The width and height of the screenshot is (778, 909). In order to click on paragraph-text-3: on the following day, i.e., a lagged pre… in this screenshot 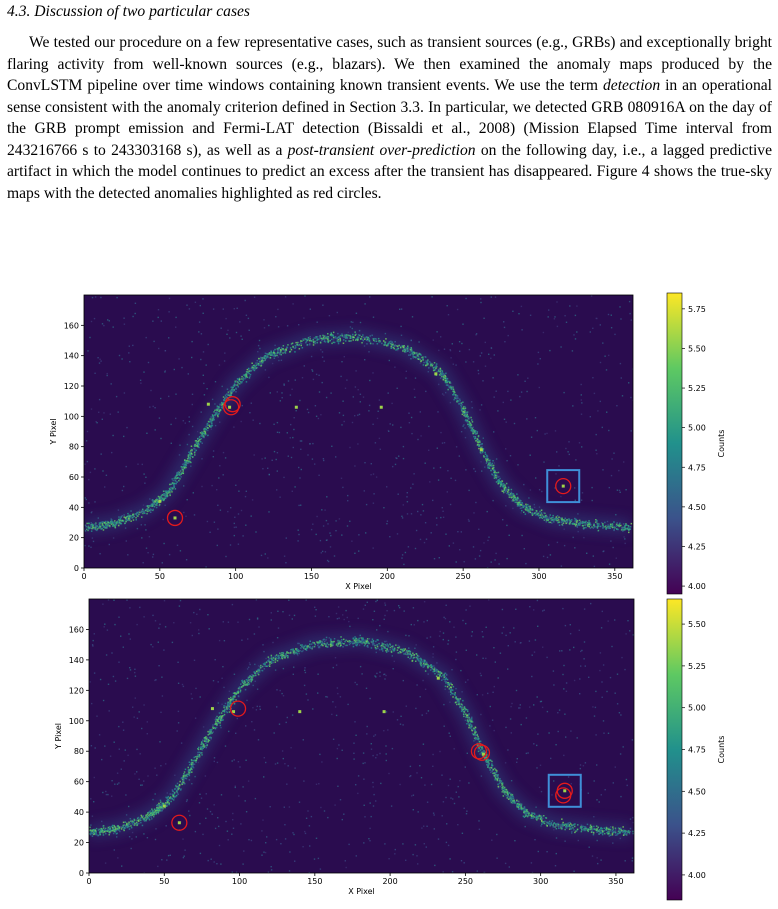, I will do `click(389, 171)`.